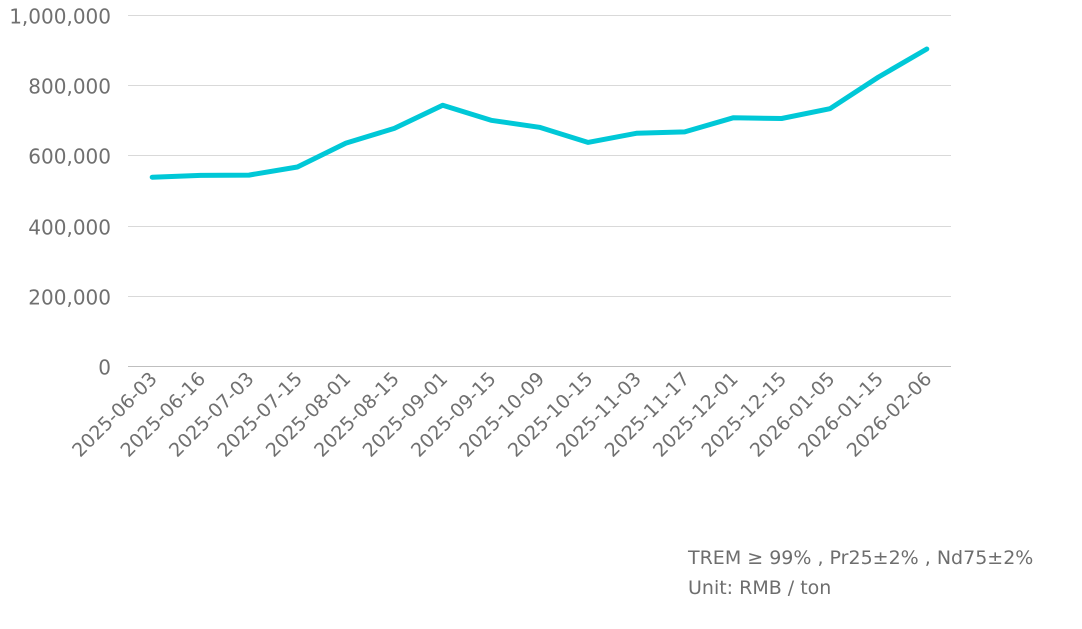 The height and width of the screenshot is (629, 1082). Describe the element at coordinates (69, 298) in the screenshot. I see `y-tick-label: 200,000` at that location.